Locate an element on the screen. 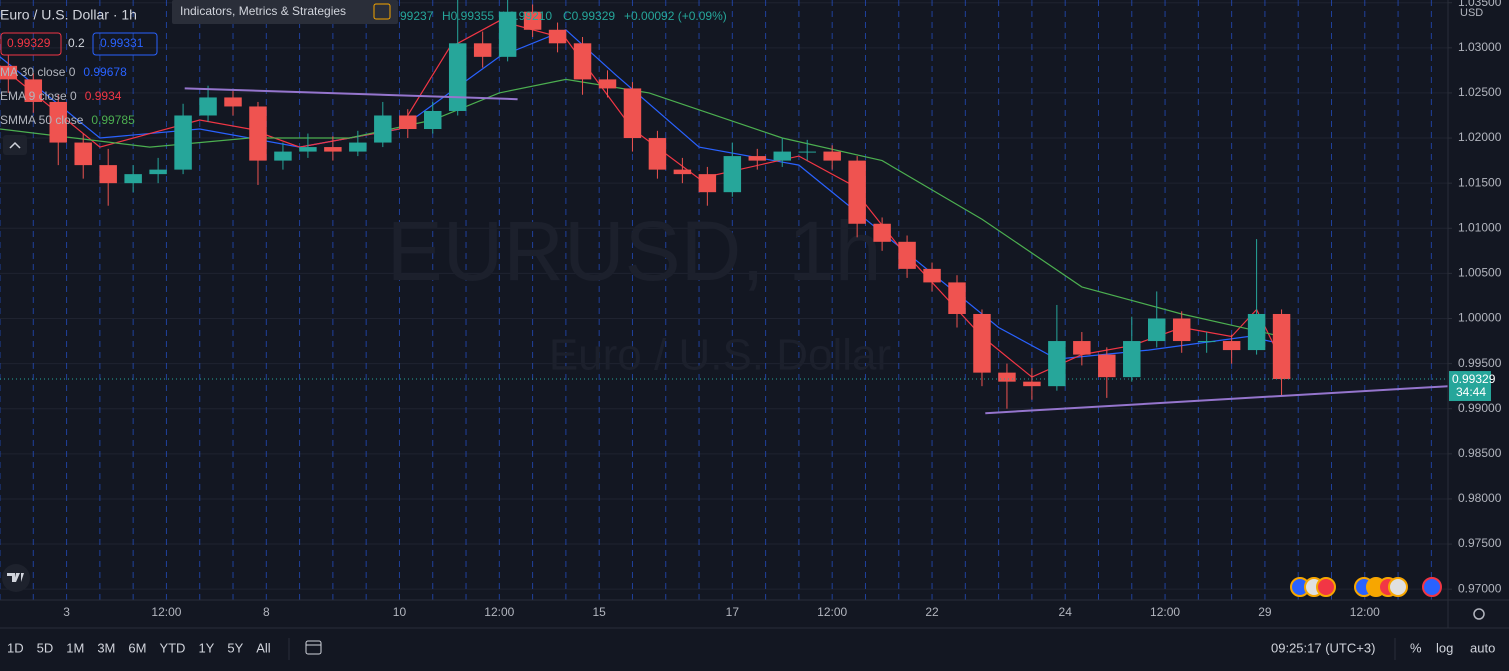 The width and height of the screenshot is (1509, 671). y-tick-label: 1.01000 is located at coordinates (1480, 227).